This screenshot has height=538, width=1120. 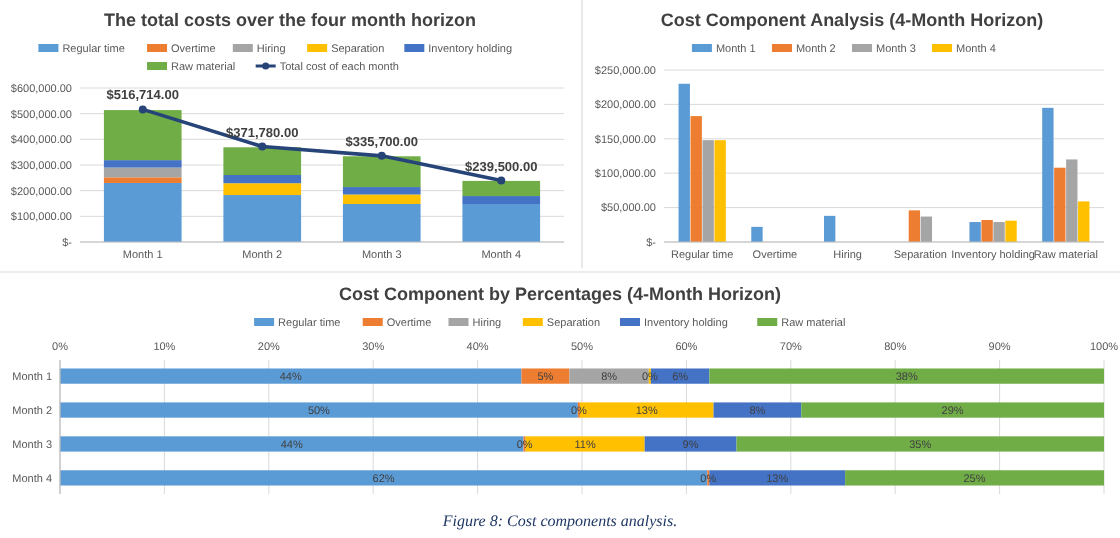 What do you see at coordinates (560, 294) in the screenshot?
I see `chart-title: Cost Component by Percentages (4-Month Horizon)` at bounding box center [560, 294].